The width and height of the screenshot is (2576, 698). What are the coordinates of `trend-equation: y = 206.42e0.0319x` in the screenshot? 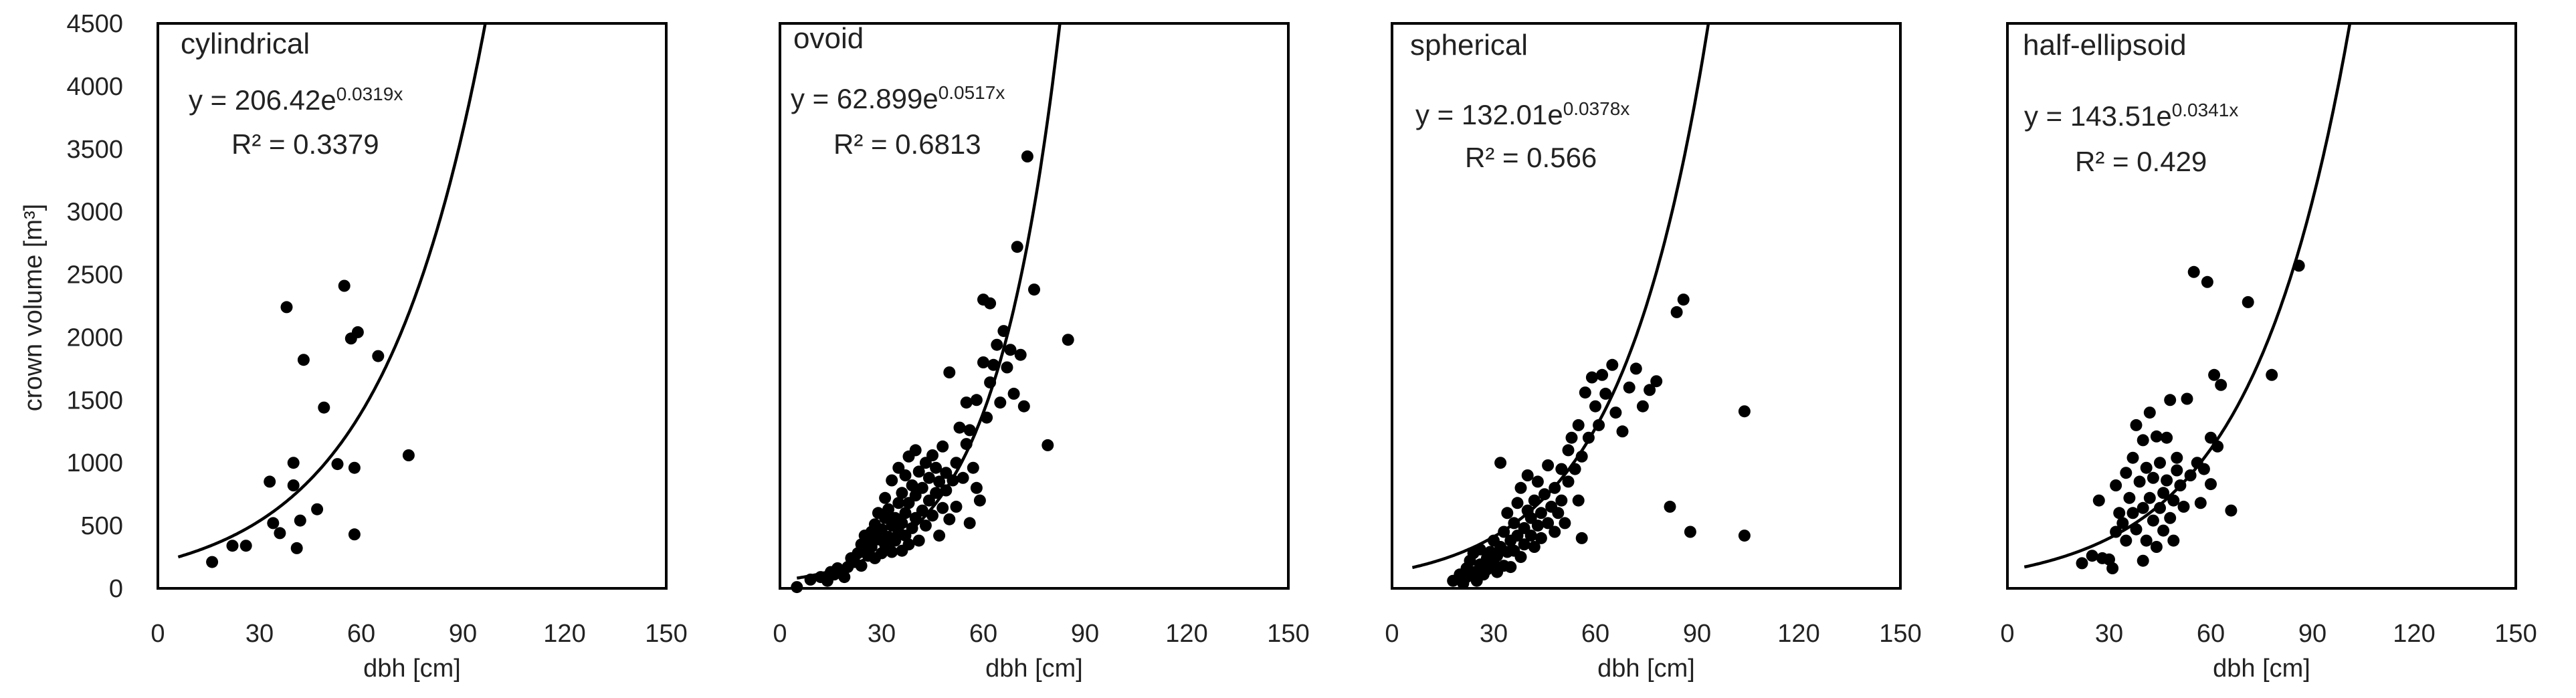 It's located at (296, 100).